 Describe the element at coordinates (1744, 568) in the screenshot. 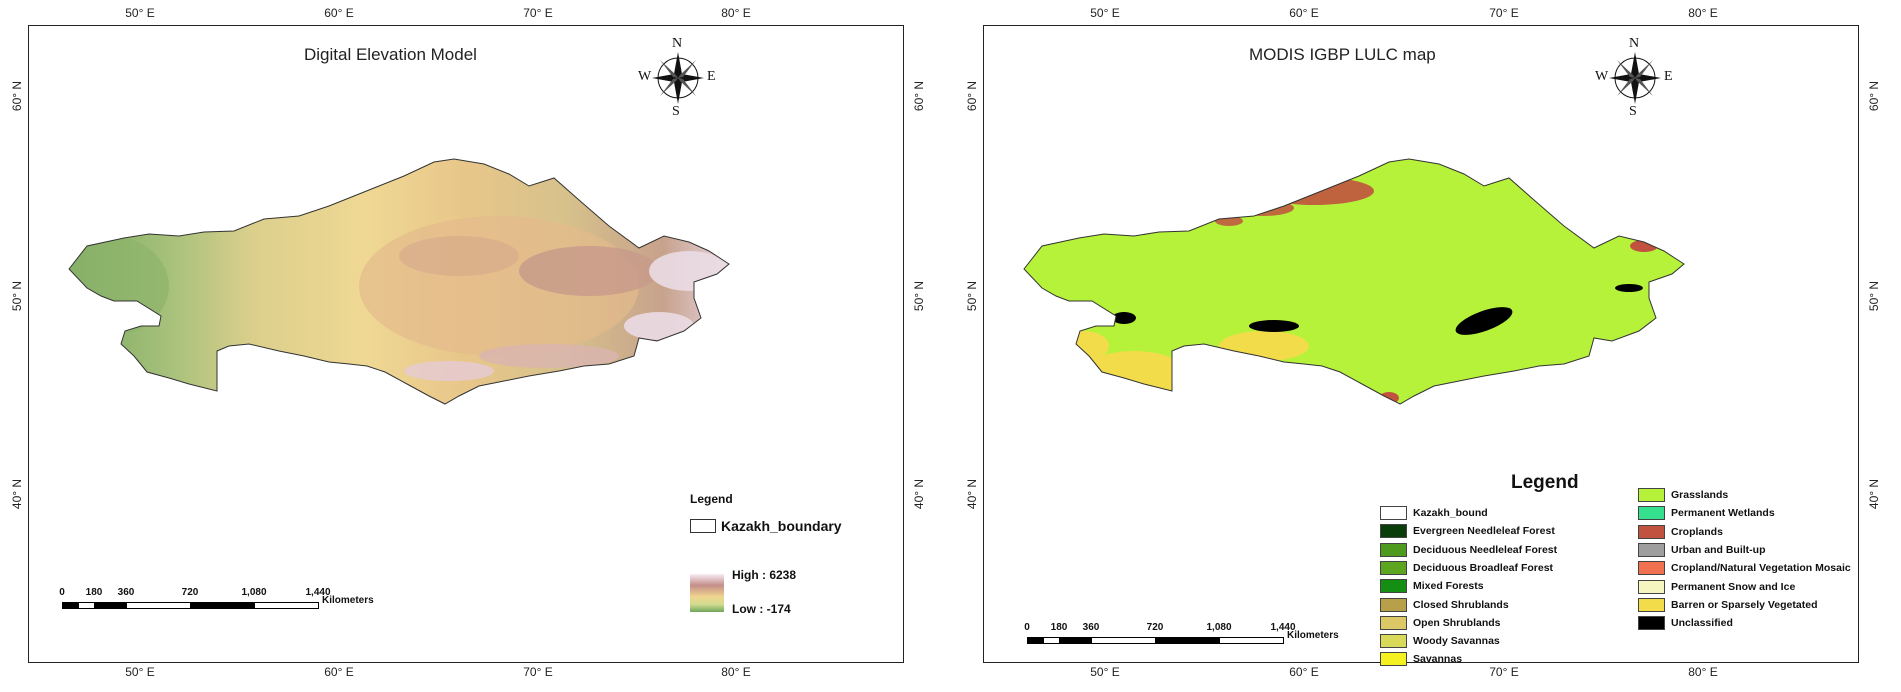

I see `lulc-legend-item: Cropland/Natural Vegetation Mosaic` at that location.